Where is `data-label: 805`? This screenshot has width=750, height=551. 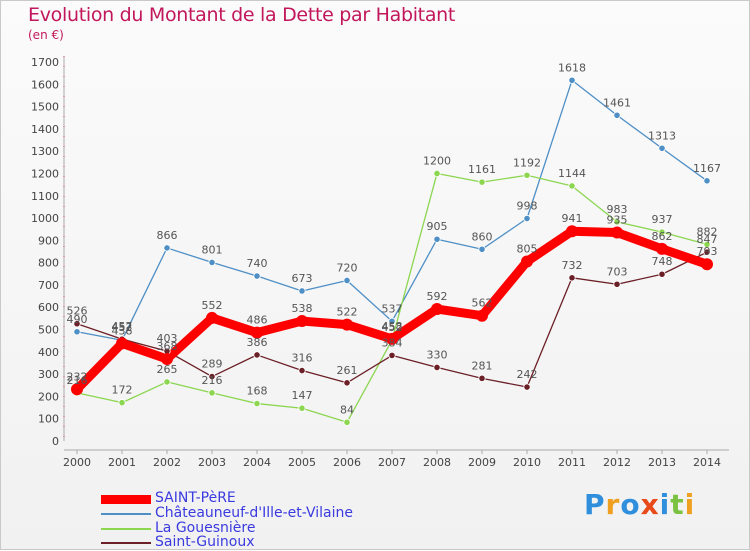
data-label: 805 is located at coordinates (527, 249).